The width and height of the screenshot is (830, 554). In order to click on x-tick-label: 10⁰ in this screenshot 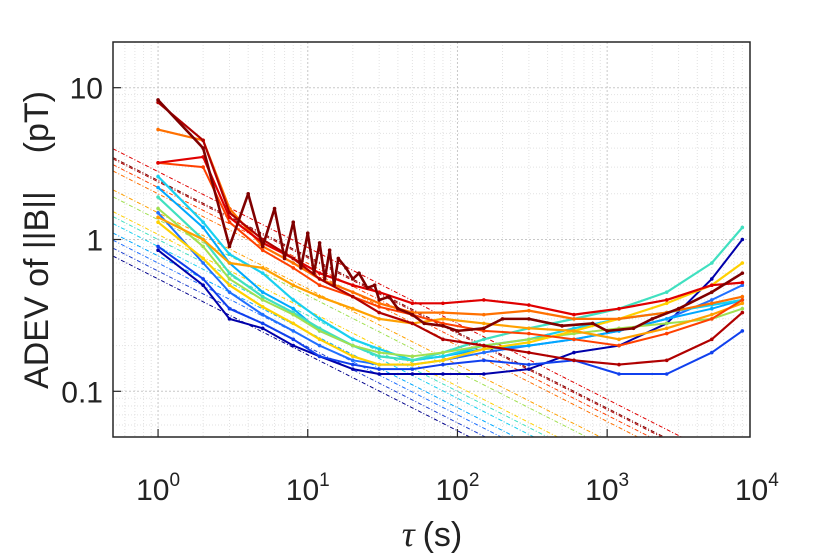, I will do `click(158, 488)`.